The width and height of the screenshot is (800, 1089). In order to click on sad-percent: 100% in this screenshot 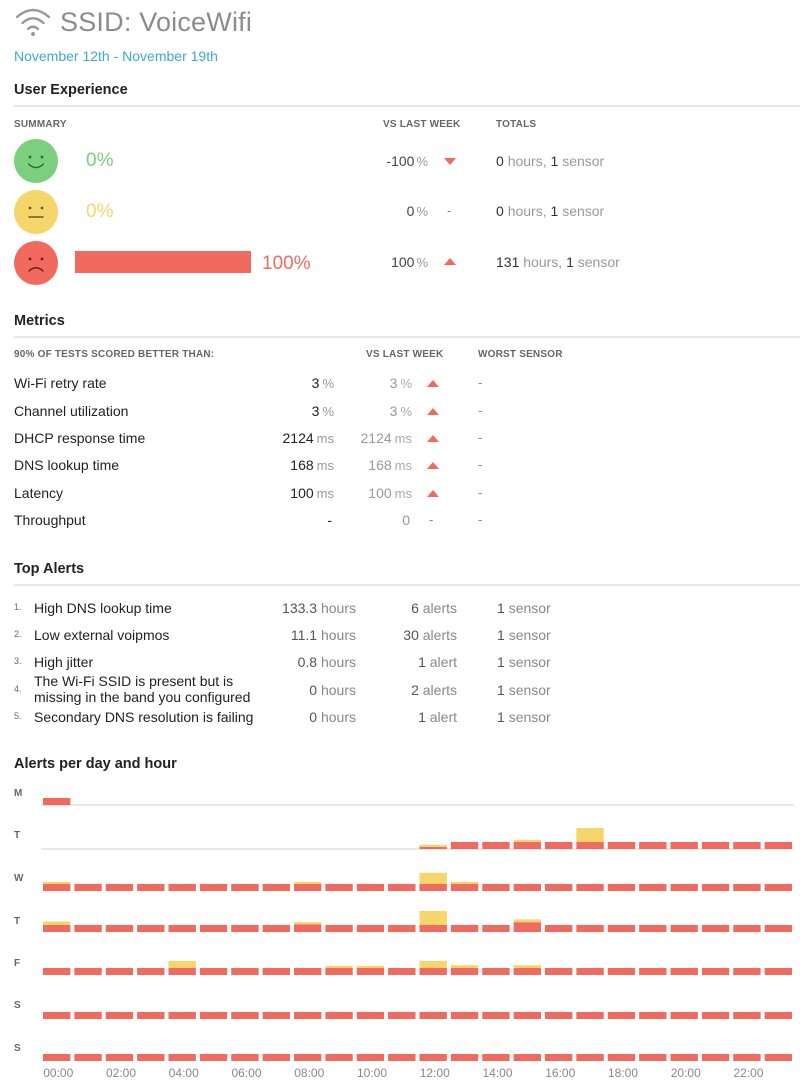, I will do `click(286, 263)`.